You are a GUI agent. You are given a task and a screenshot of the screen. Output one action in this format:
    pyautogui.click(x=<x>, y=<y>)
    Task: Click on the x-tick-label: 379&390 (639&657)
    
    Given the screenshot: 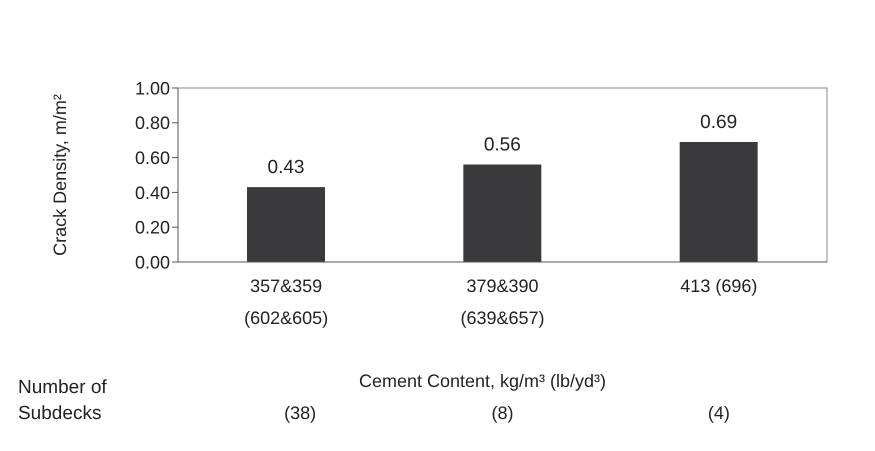 What is the action you would take?
    pyautogui.click(x=502, y=302)
    